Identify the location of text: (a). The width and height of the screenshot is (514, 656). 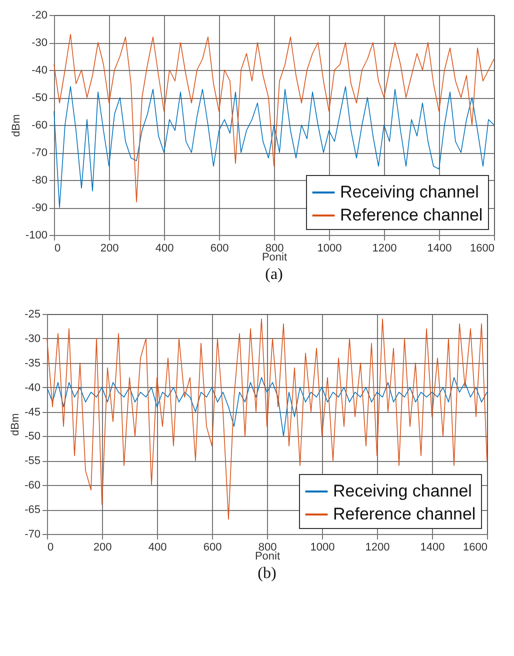
(274, 274).